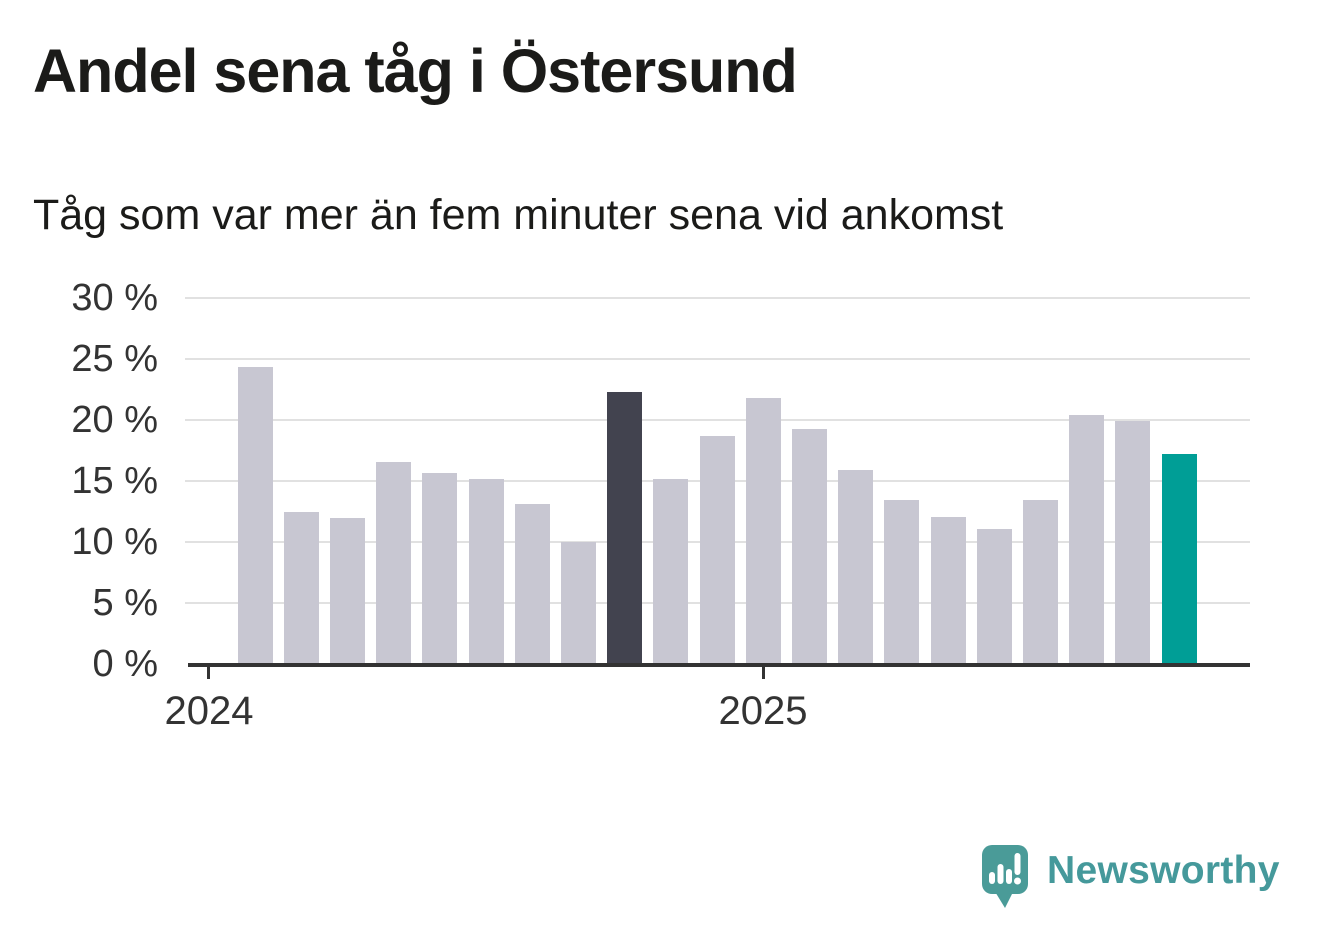  Describe the element at coordinates (114, 420) in the screenshot. I see `y-axis-label: 20 %` at that location.